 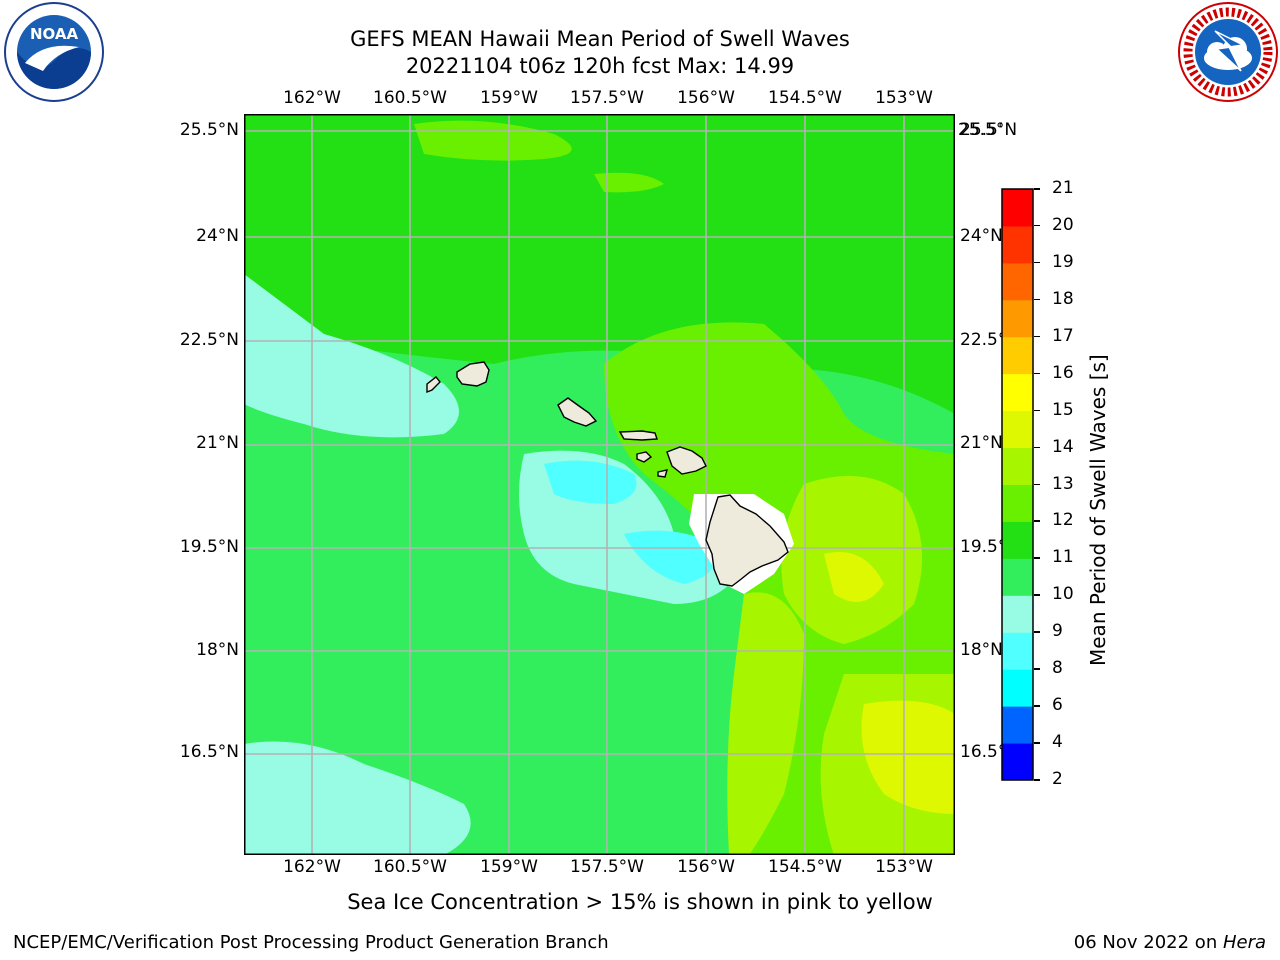 I want to click on colorbar, so click(x=1017, y=484).